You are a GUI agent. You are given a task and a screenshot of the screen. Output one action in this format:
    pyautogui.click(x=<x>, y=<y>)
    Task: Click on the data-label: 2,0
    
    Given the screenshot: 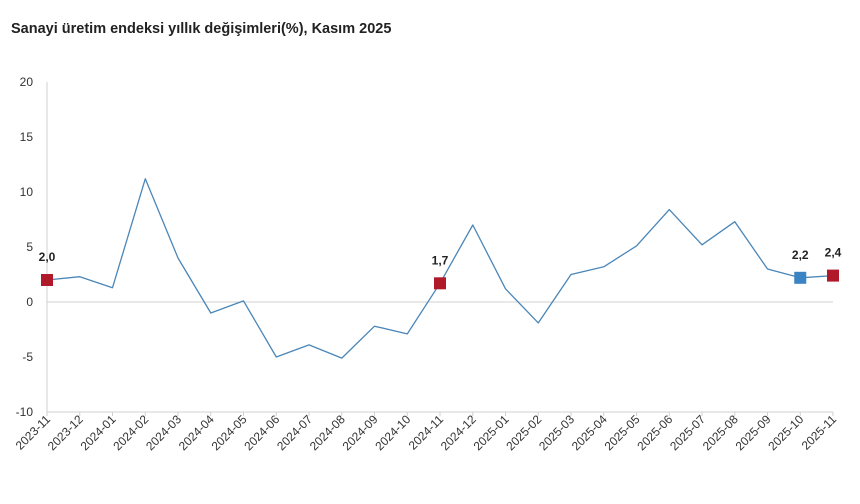 What is the action you would take?
    pyautogui.click(x=47, y=257)
    